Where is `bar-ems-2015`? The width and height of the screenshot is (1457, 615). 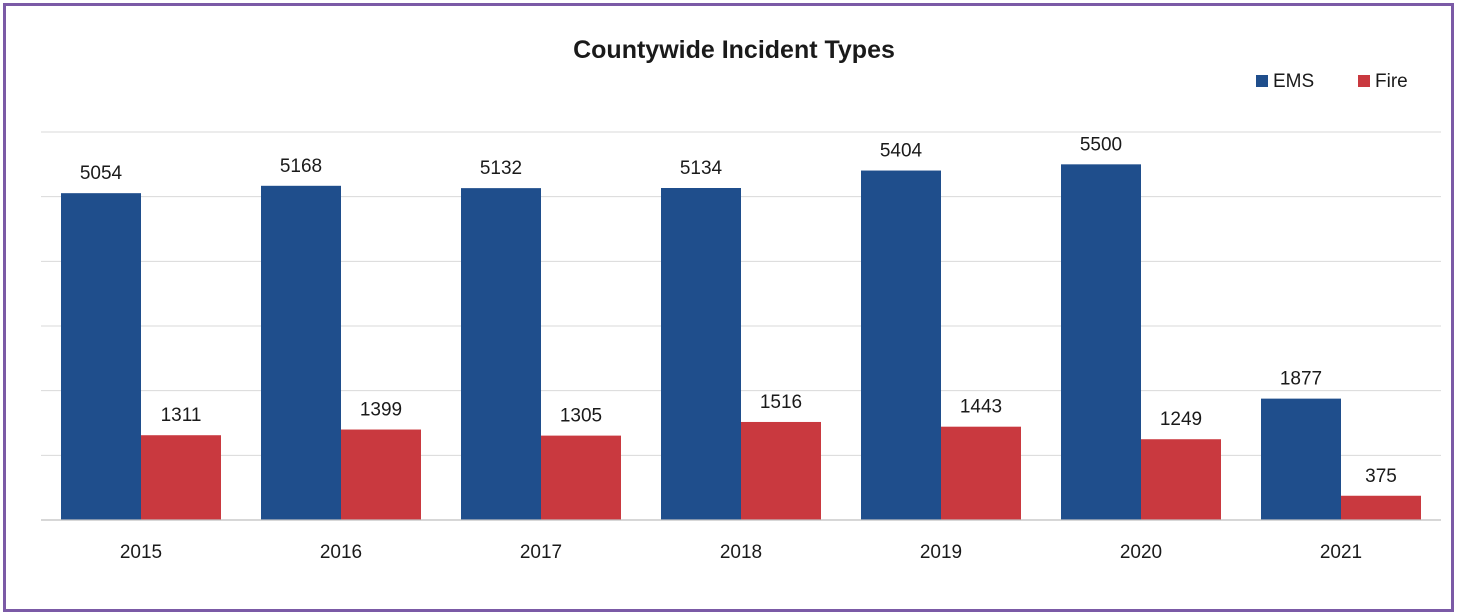 bar-ems-2015 is located at coordinates (101, 356).